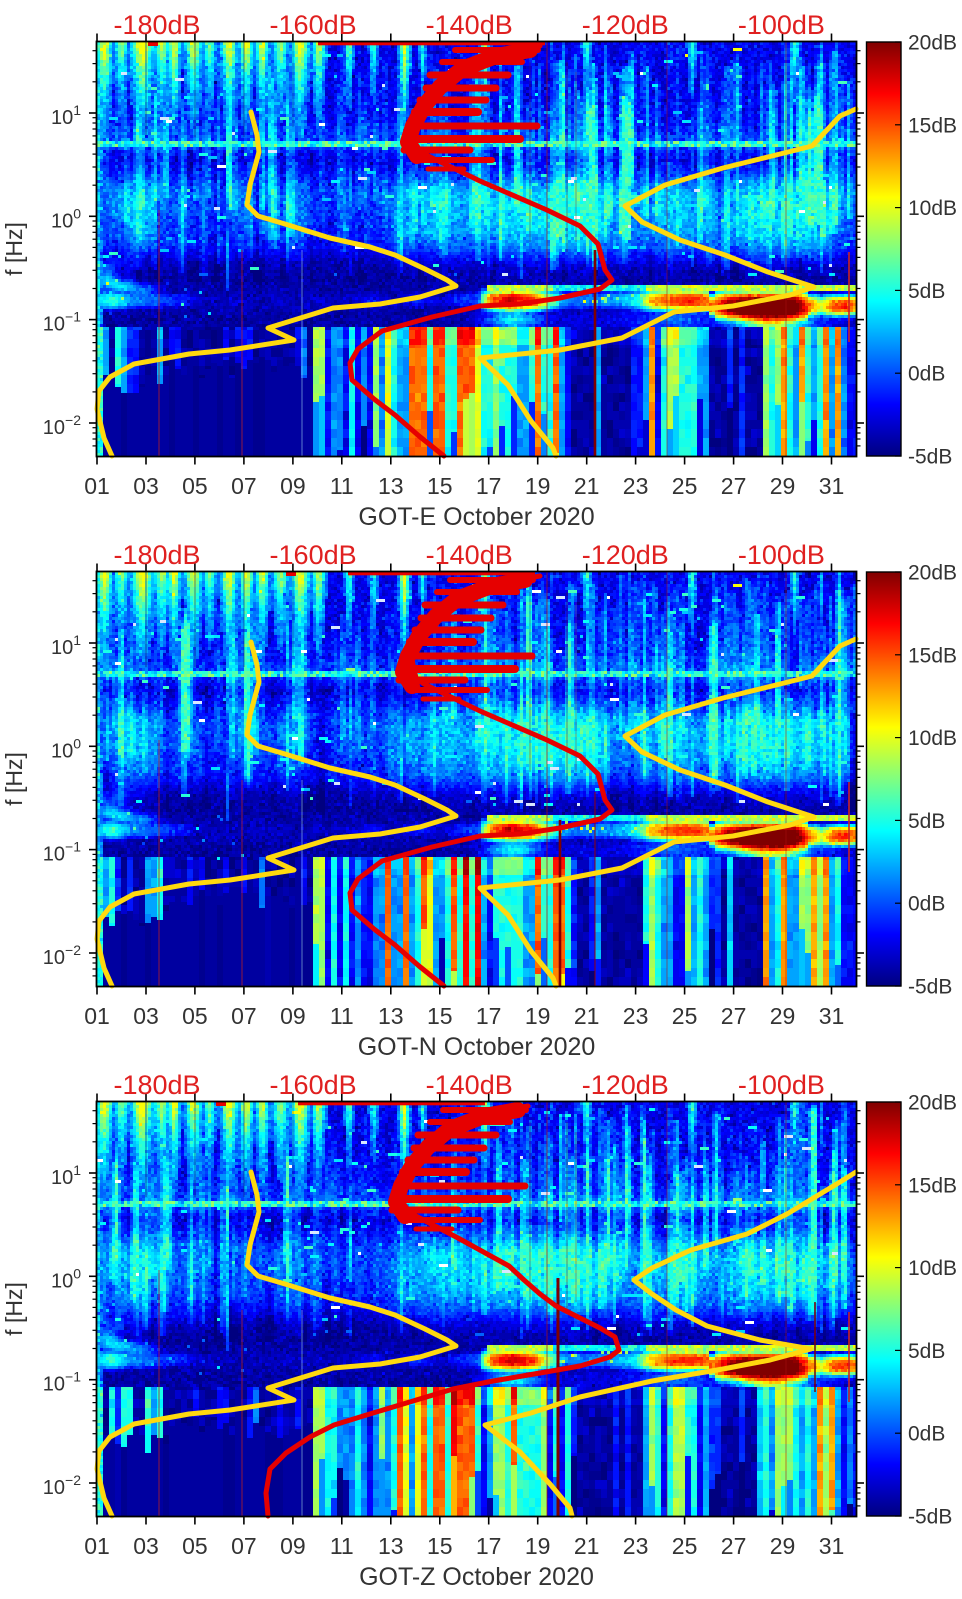 This screenshot has height=1599, width=962. What do you see at coordinates (476, 517) in the screenshot?
I see `svg-text: GOT-E October 2020` at bounding box center [476, 517].